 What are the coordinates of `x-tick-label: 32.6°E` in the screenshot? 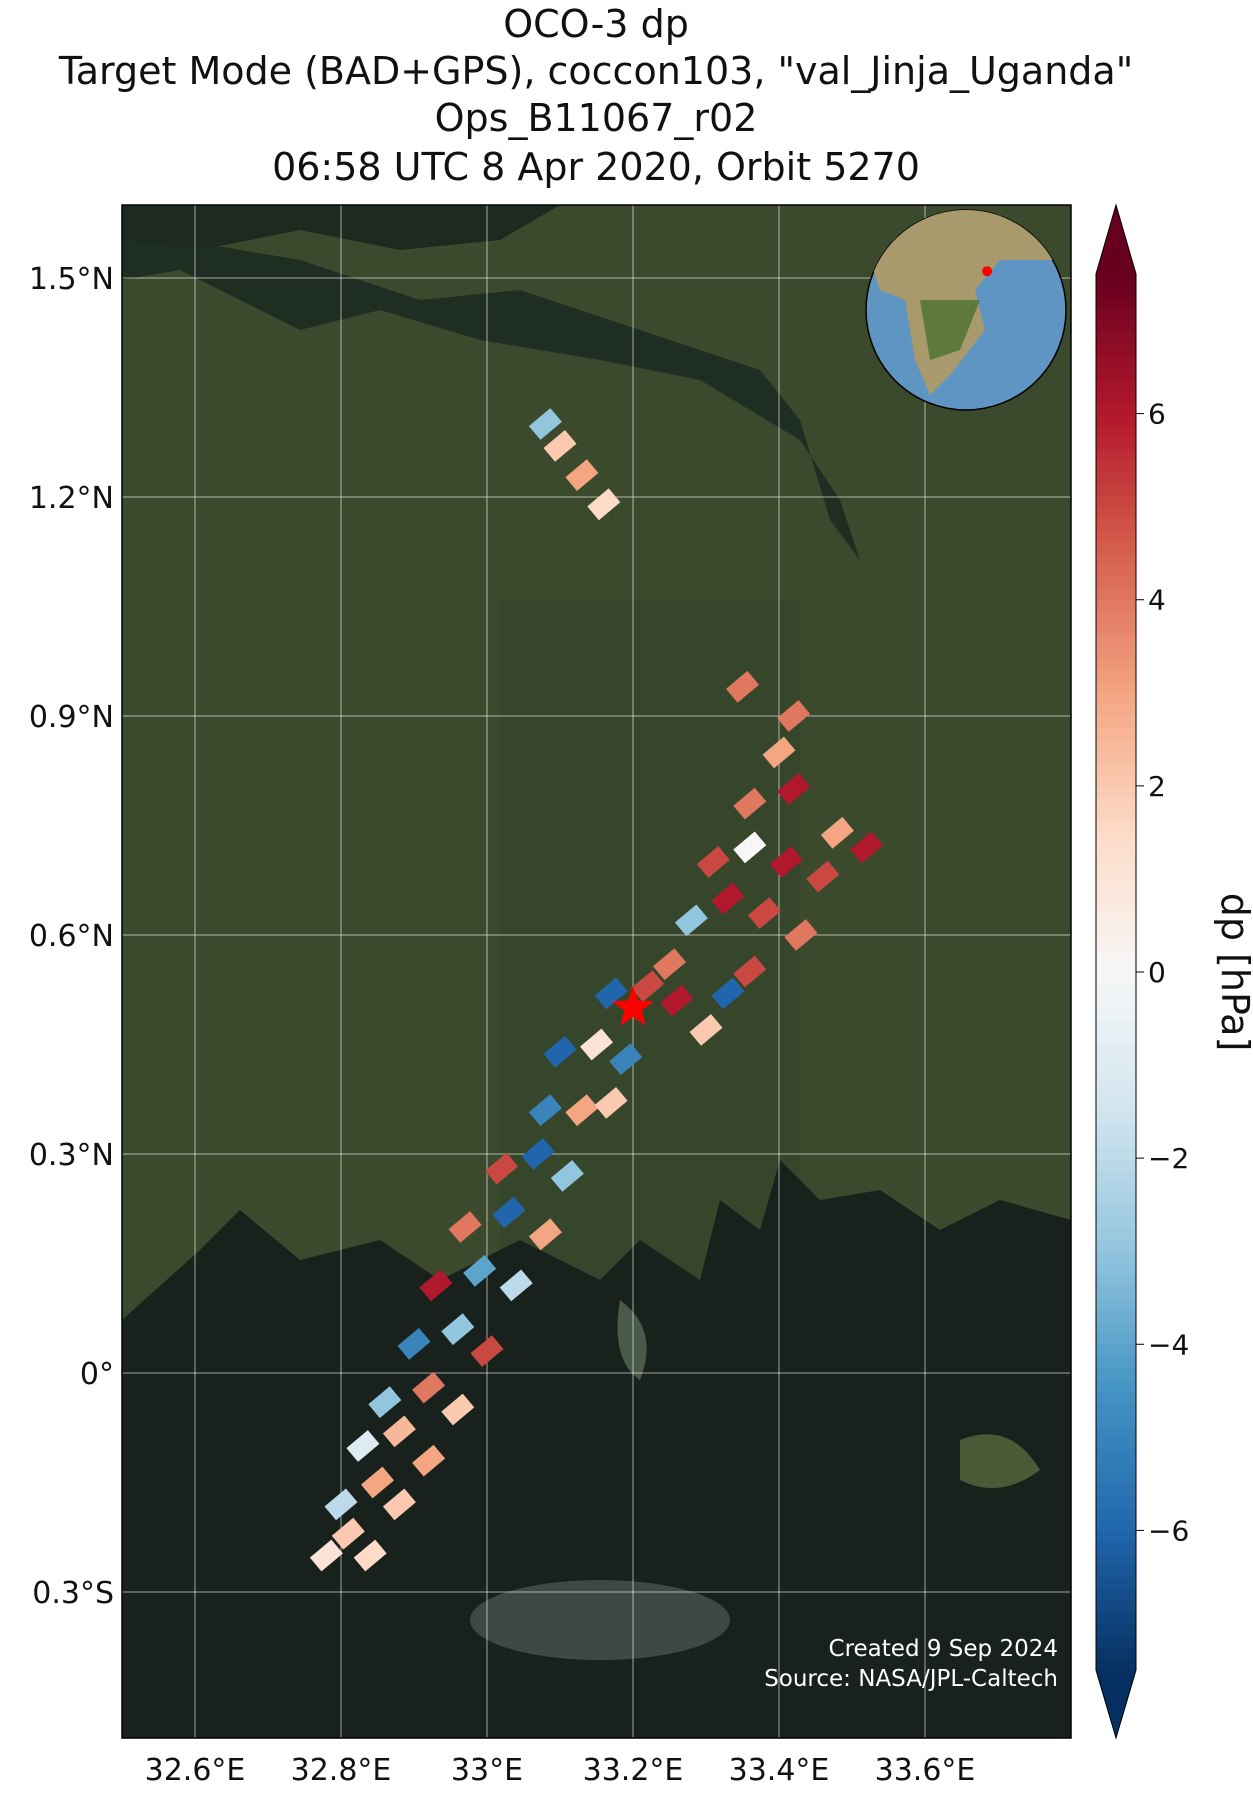 It's located at (195, 1770).